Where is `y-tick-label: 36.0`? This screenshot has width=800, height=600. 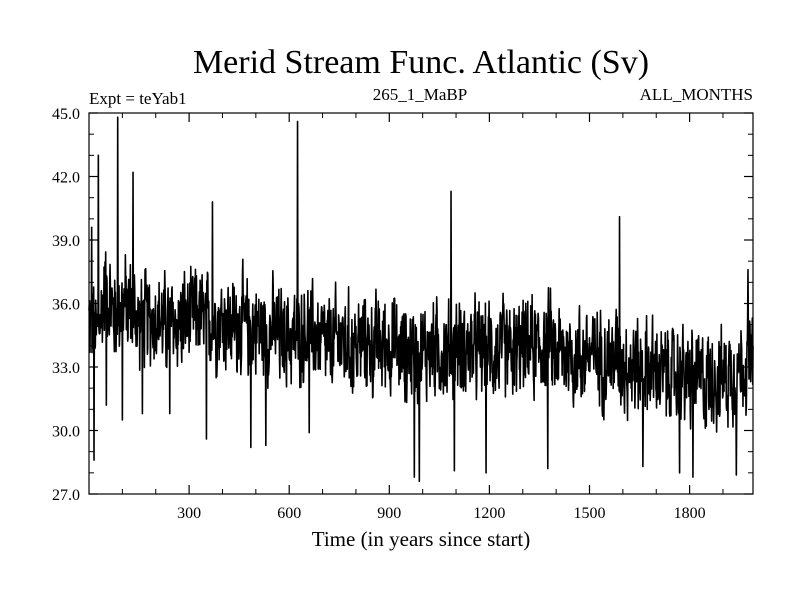 y-tick-label: 36.0 is located at coordinates (66, 305).